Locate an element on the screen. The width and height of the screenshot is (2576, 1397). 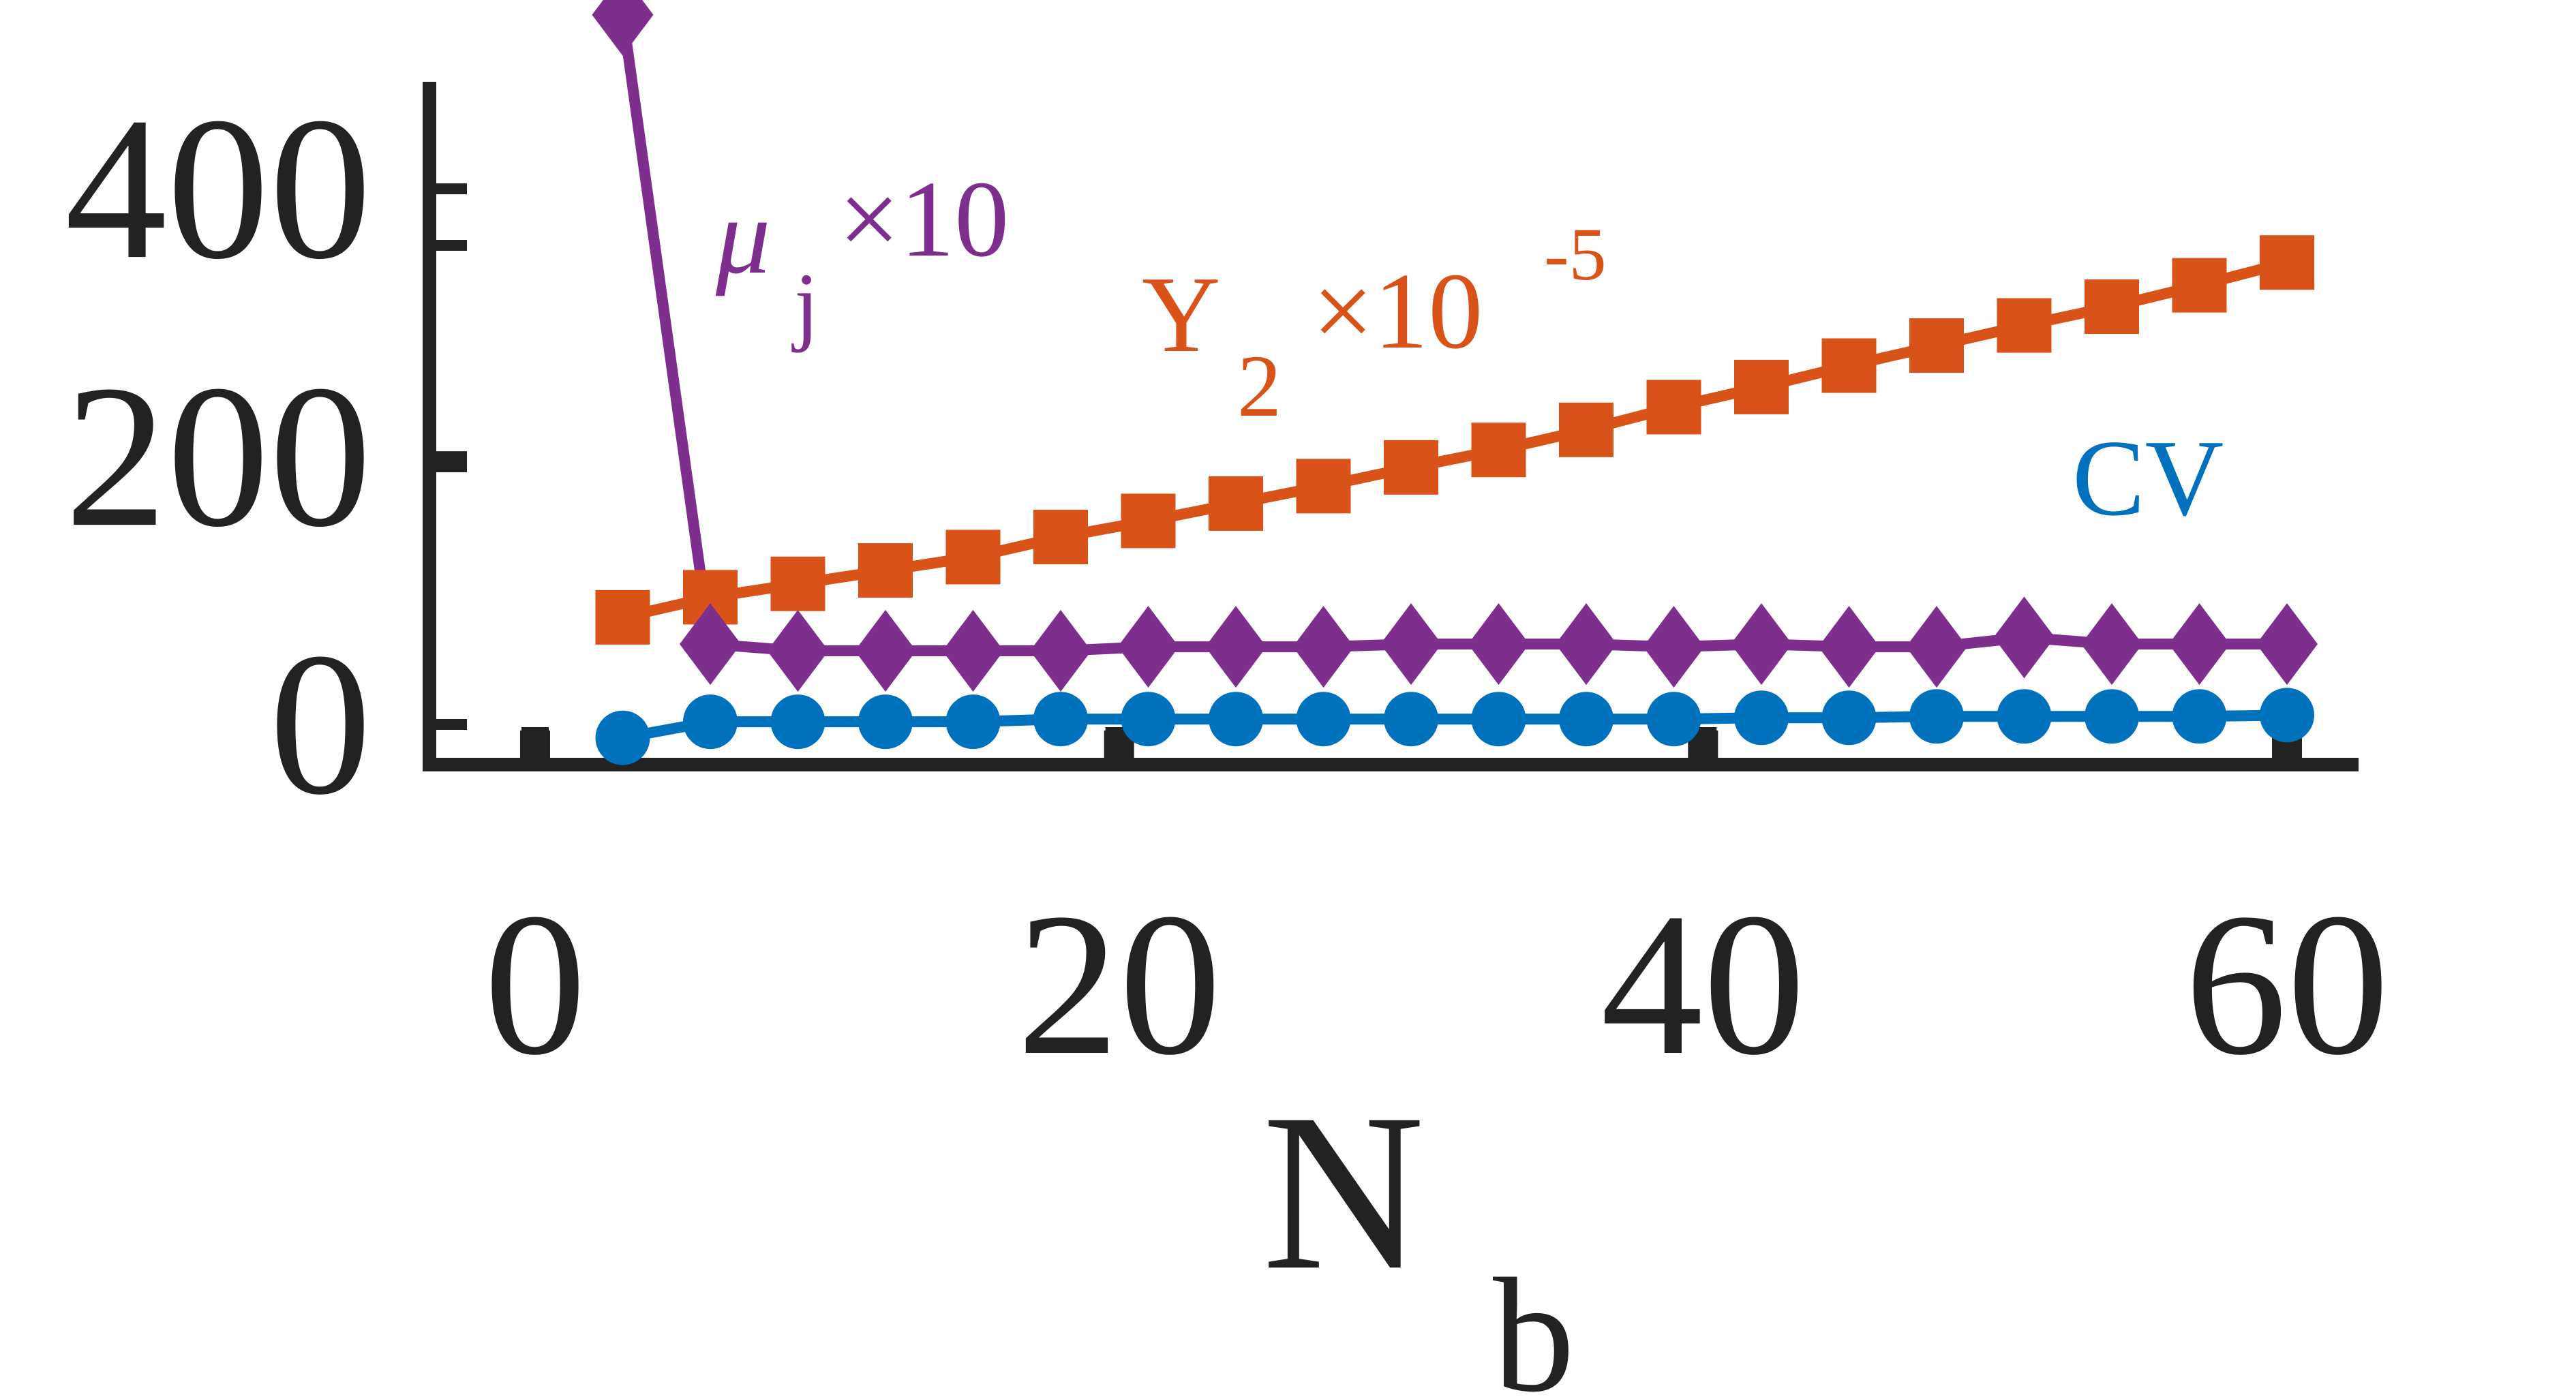
x-tick is located at coordinates (535, 748).